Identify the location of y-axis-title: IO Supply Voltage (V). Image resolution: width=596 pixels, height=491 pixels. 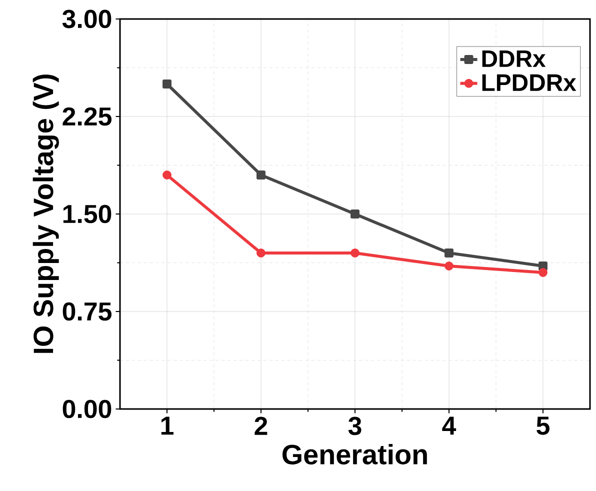
(45, 213).